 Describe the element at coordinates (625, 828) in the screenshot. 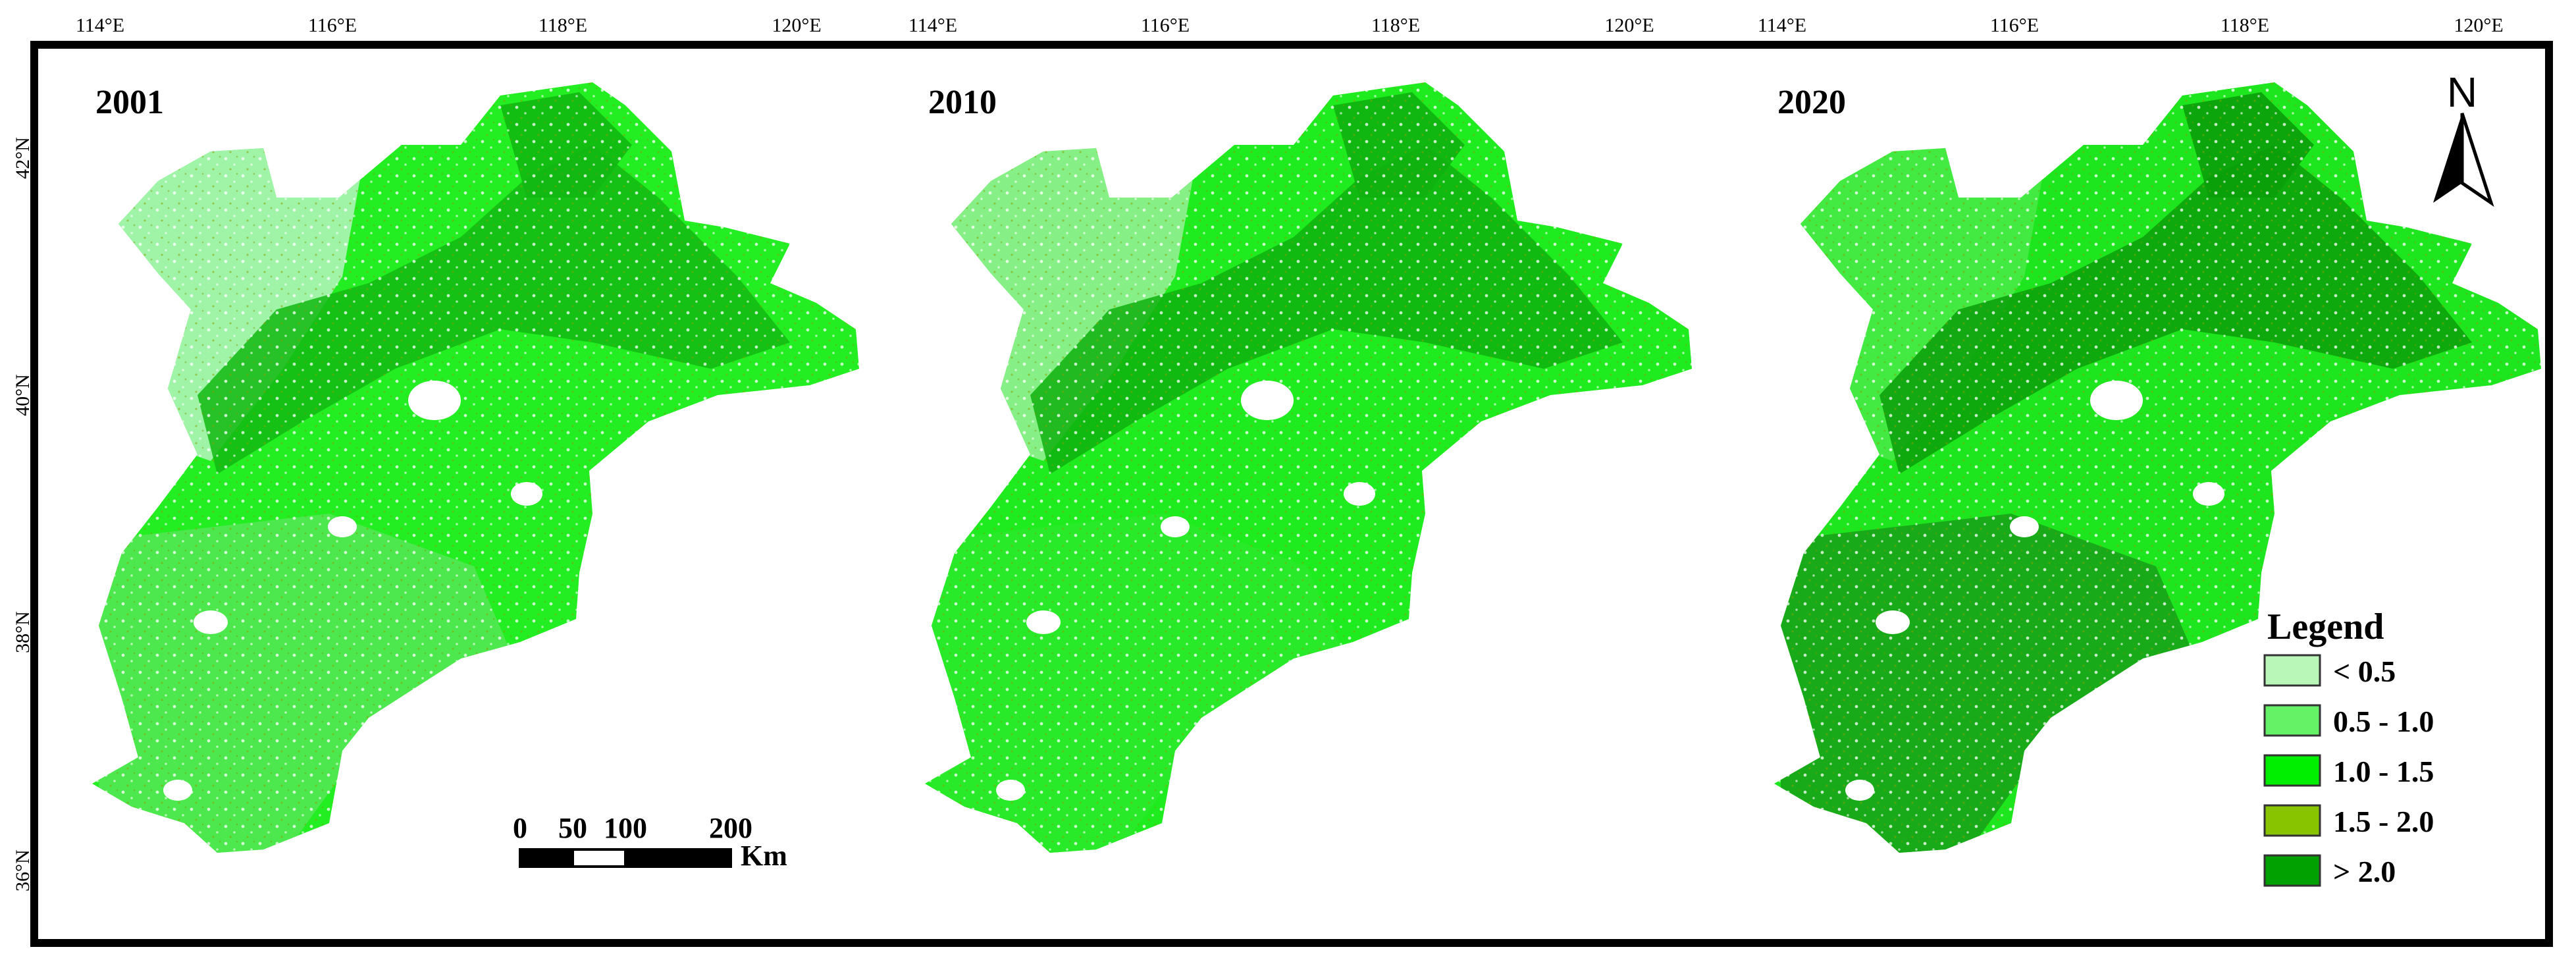

I see `scale-tick-100: 100` at that location.